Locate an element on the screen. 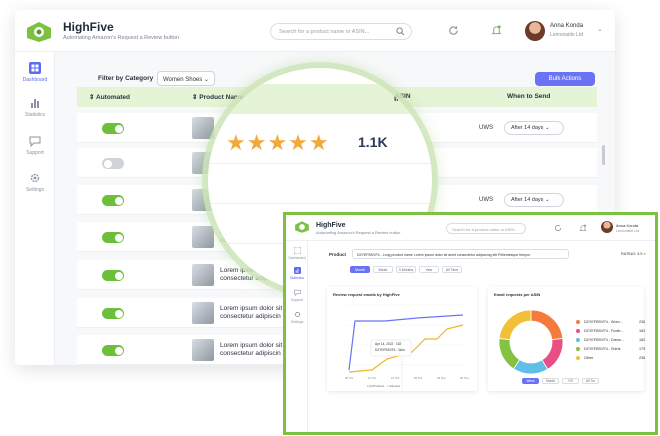 This screenshot has width=660, height=436. chevron-down-icon: ⌄ is located at coordinates (600, 29).